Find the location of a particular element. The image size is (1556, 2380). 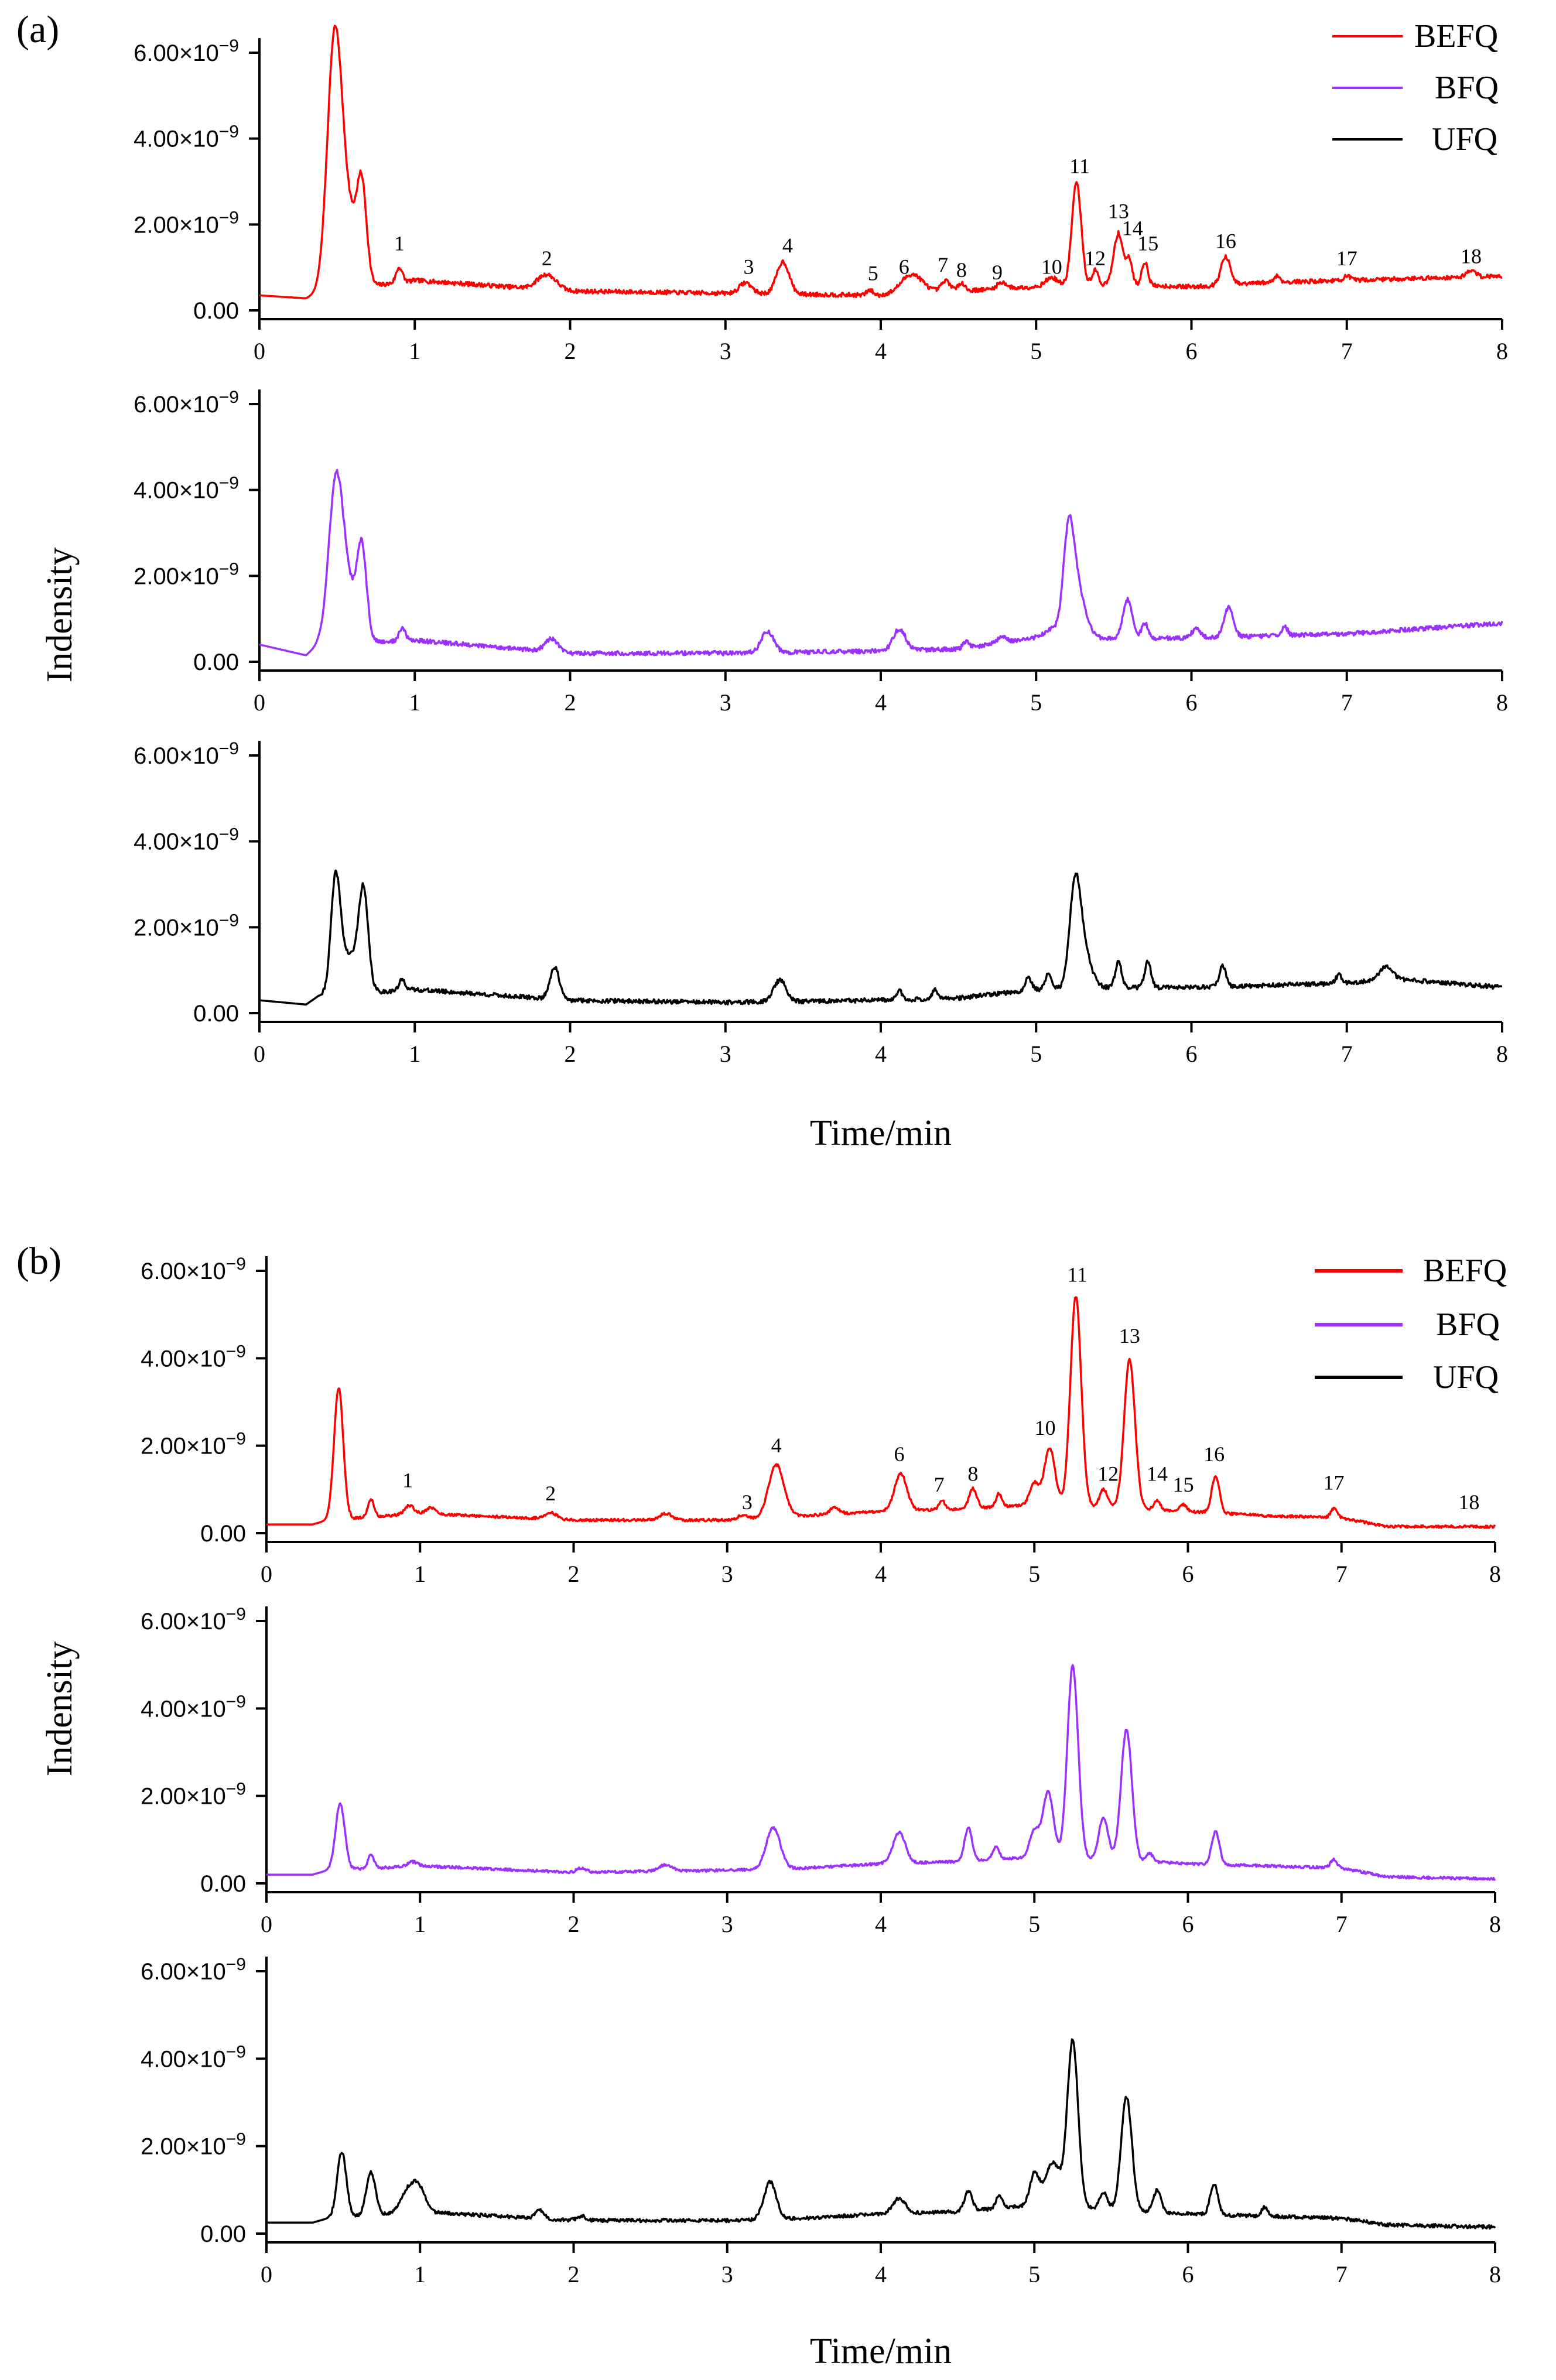

a-ufq-x-tick-label: 8 is located at coordinates (1502, 1054).